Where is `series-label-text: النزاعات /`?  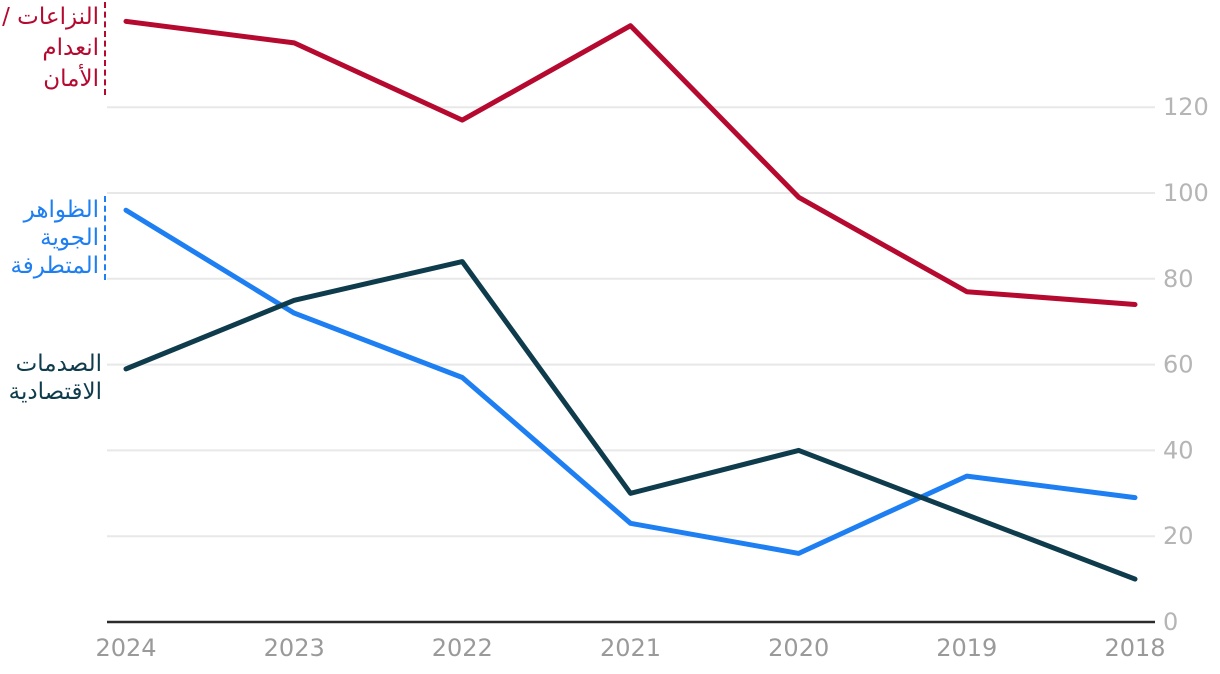 series-label-text: النزاعات / is located at coordinates (50, 17).